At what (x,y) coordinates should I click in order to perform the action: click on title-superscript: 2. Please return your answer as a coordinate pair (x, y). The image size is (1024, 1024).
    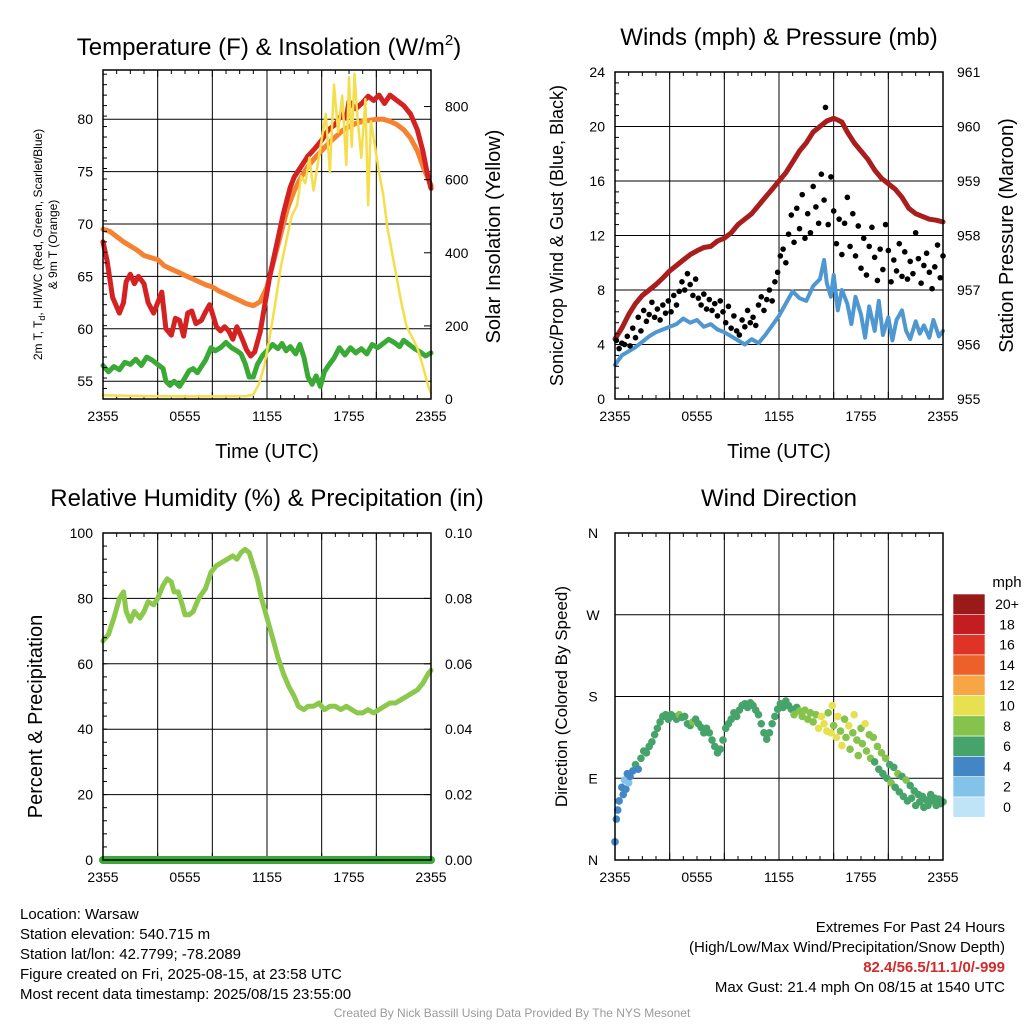
    Looking at the image, I should click on (449, 40).